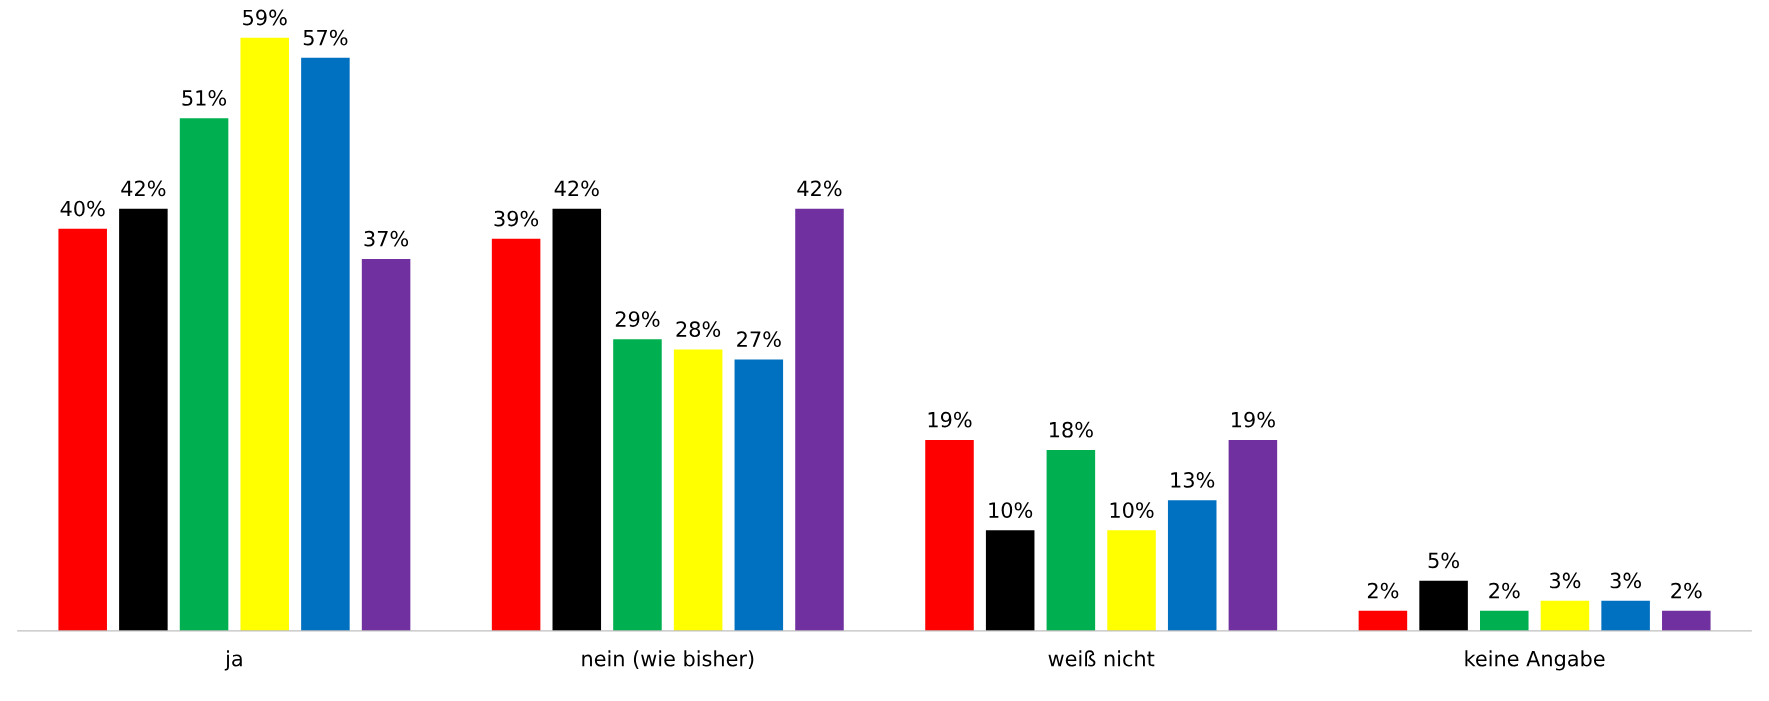 This screenshot has height=701, width=1769. Describe the element at coordinates (386, 238) in the screenshot. I see `data-label: 37%` at that location.